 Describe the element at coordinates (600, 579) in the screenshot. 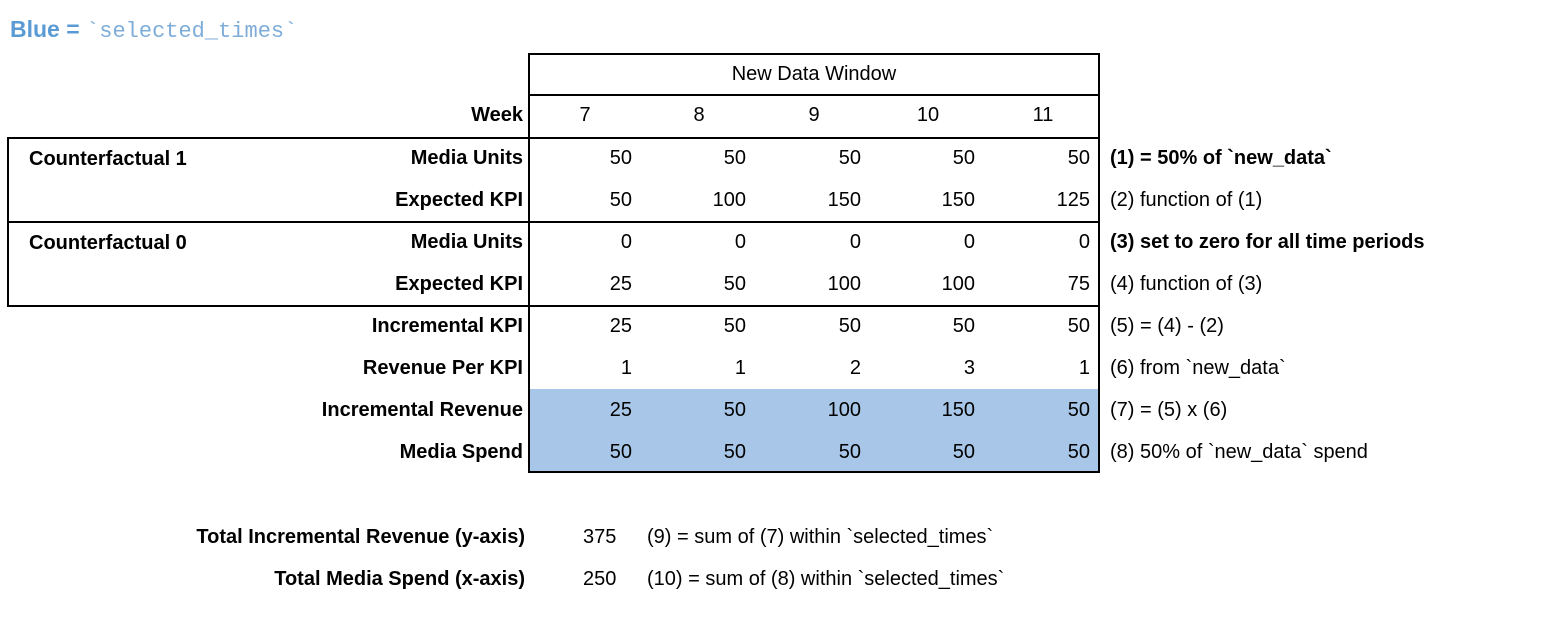

I see `total-media-spend-value: 250` at that location.